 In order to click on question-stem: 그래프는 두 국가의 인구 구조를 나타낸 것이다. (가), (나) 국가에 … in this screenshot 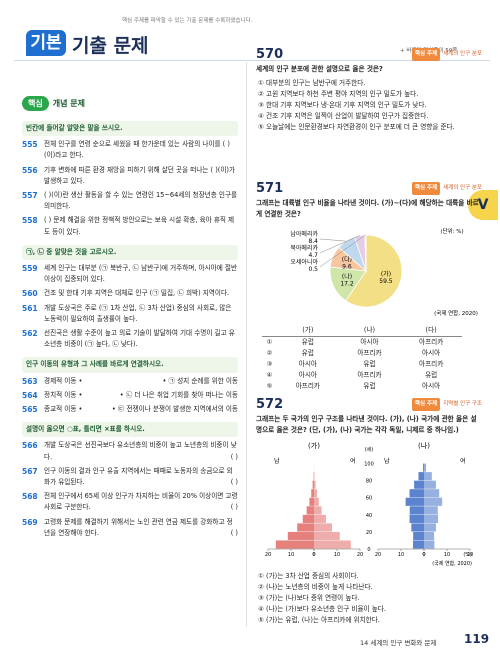, I will do `click(366, 424)`.